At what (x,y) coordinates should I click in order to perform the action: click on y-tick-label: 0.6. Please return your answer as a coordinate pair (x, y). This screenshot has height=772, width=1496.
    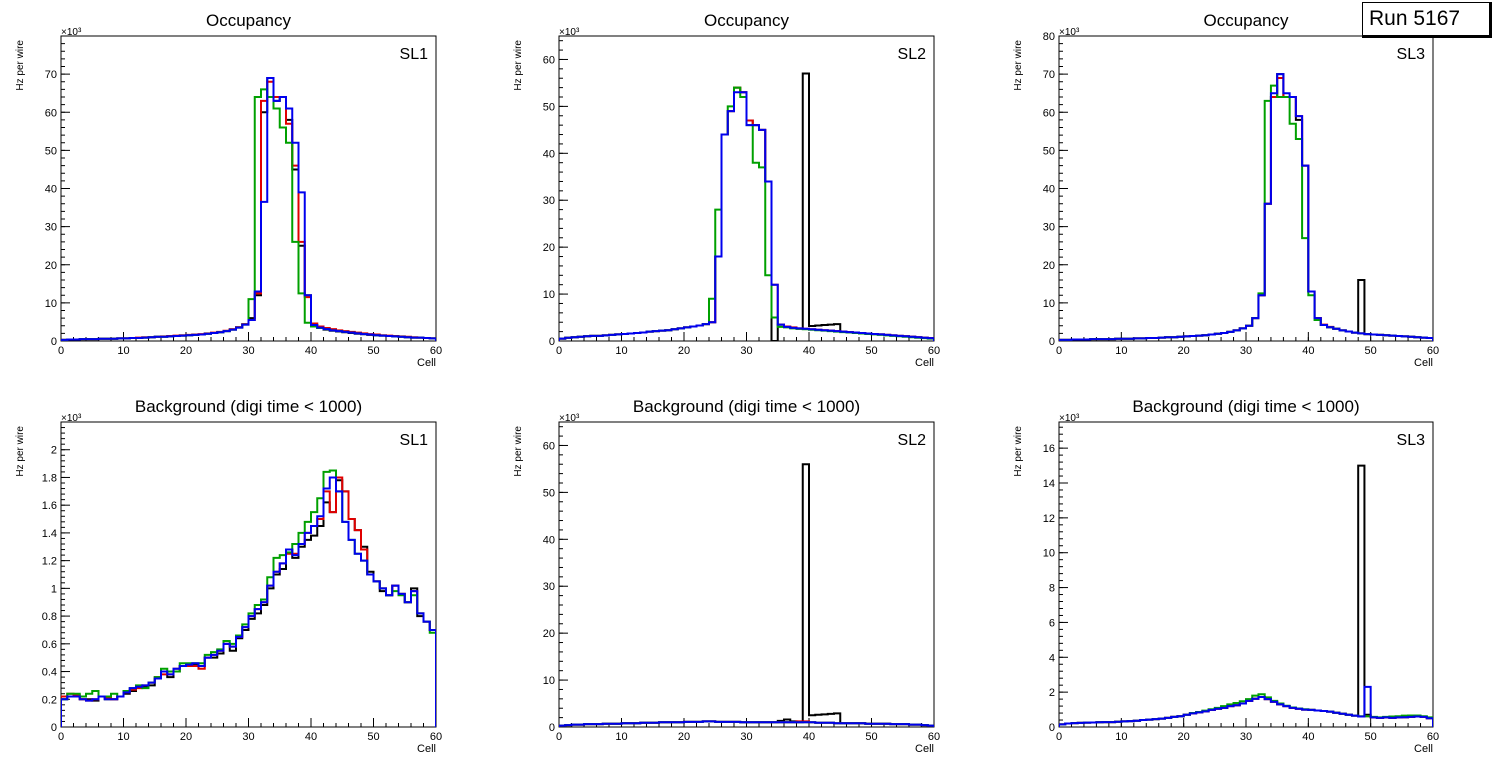
    Looking at the image, I should click on (49, 645).